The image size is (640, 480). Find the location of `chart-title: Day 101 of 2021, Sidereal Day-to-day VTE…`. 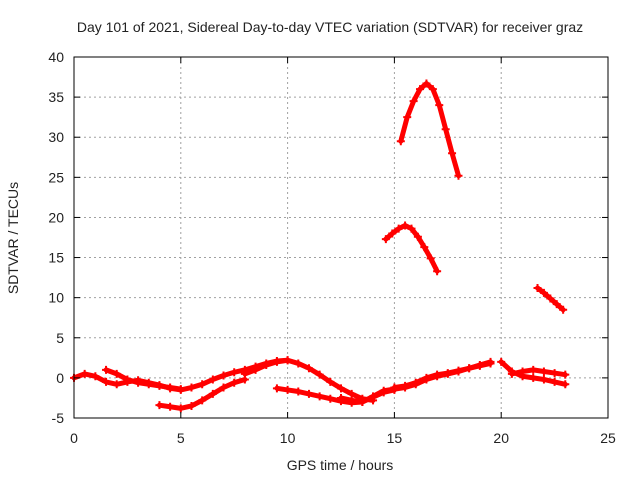

chart-title: Day 101 of 2021, Sidereal Day-to-day VTE… is located at coordinates (330, 27).